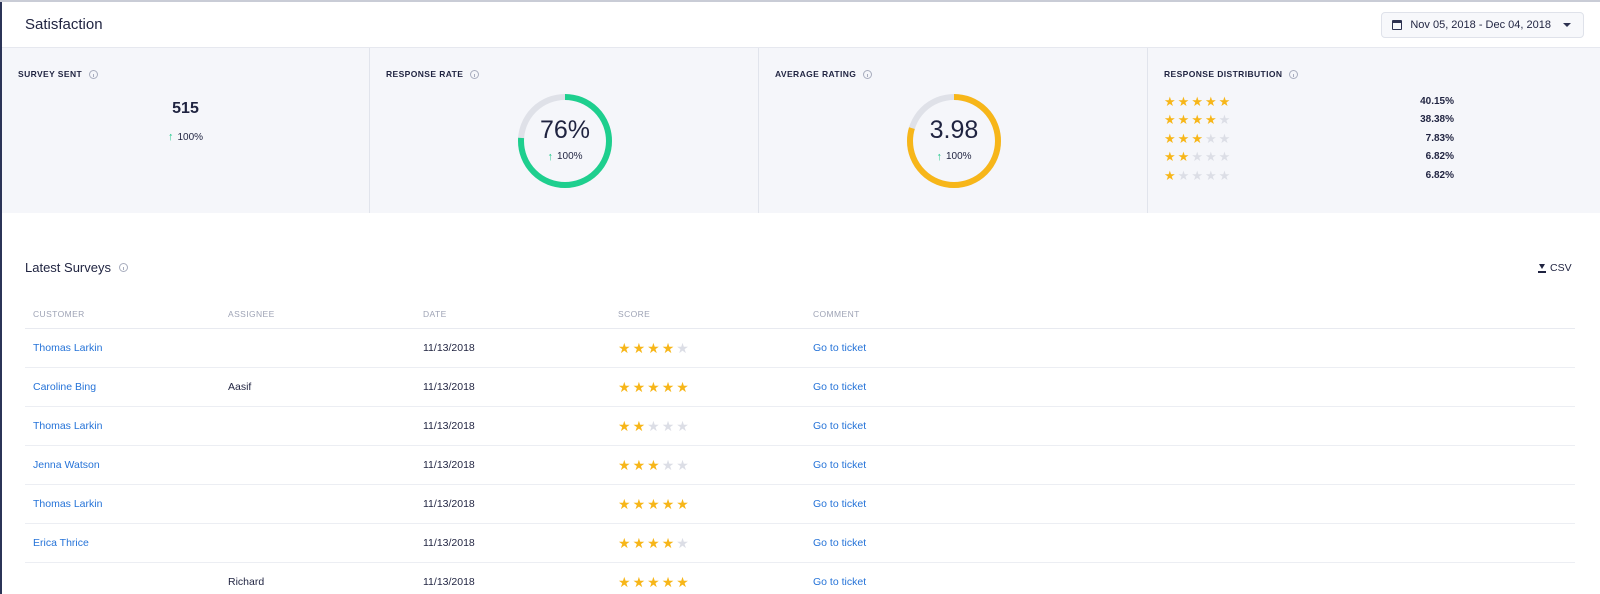 This screenshot has height=594, width=1600. I want to click on left-edge-rule, so click(1, 297).